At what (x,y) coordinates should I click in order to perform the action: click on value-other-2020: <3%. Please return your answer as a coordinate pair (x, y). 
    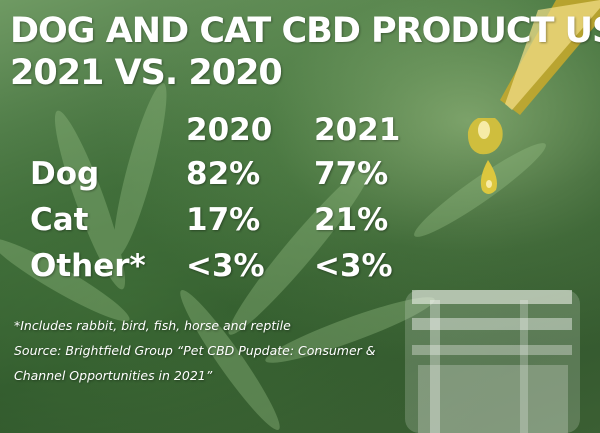
    Looking at the image, I should click on (225, 266).